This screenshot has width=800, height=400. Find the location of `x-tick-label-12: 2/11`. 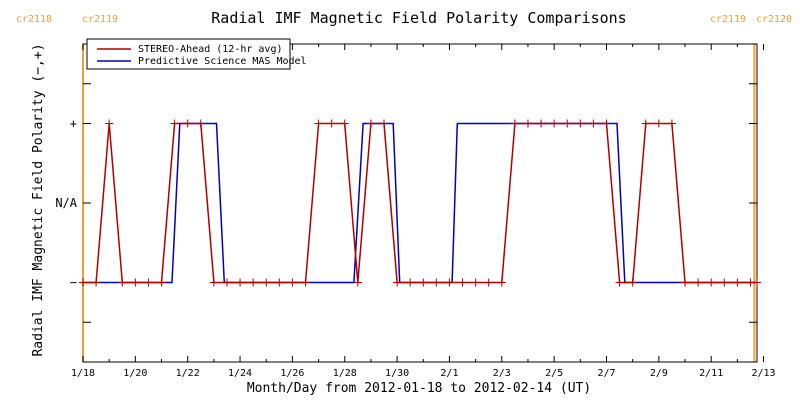

x-tick-label-12: 2/11 is located at coordinates (711, 373).